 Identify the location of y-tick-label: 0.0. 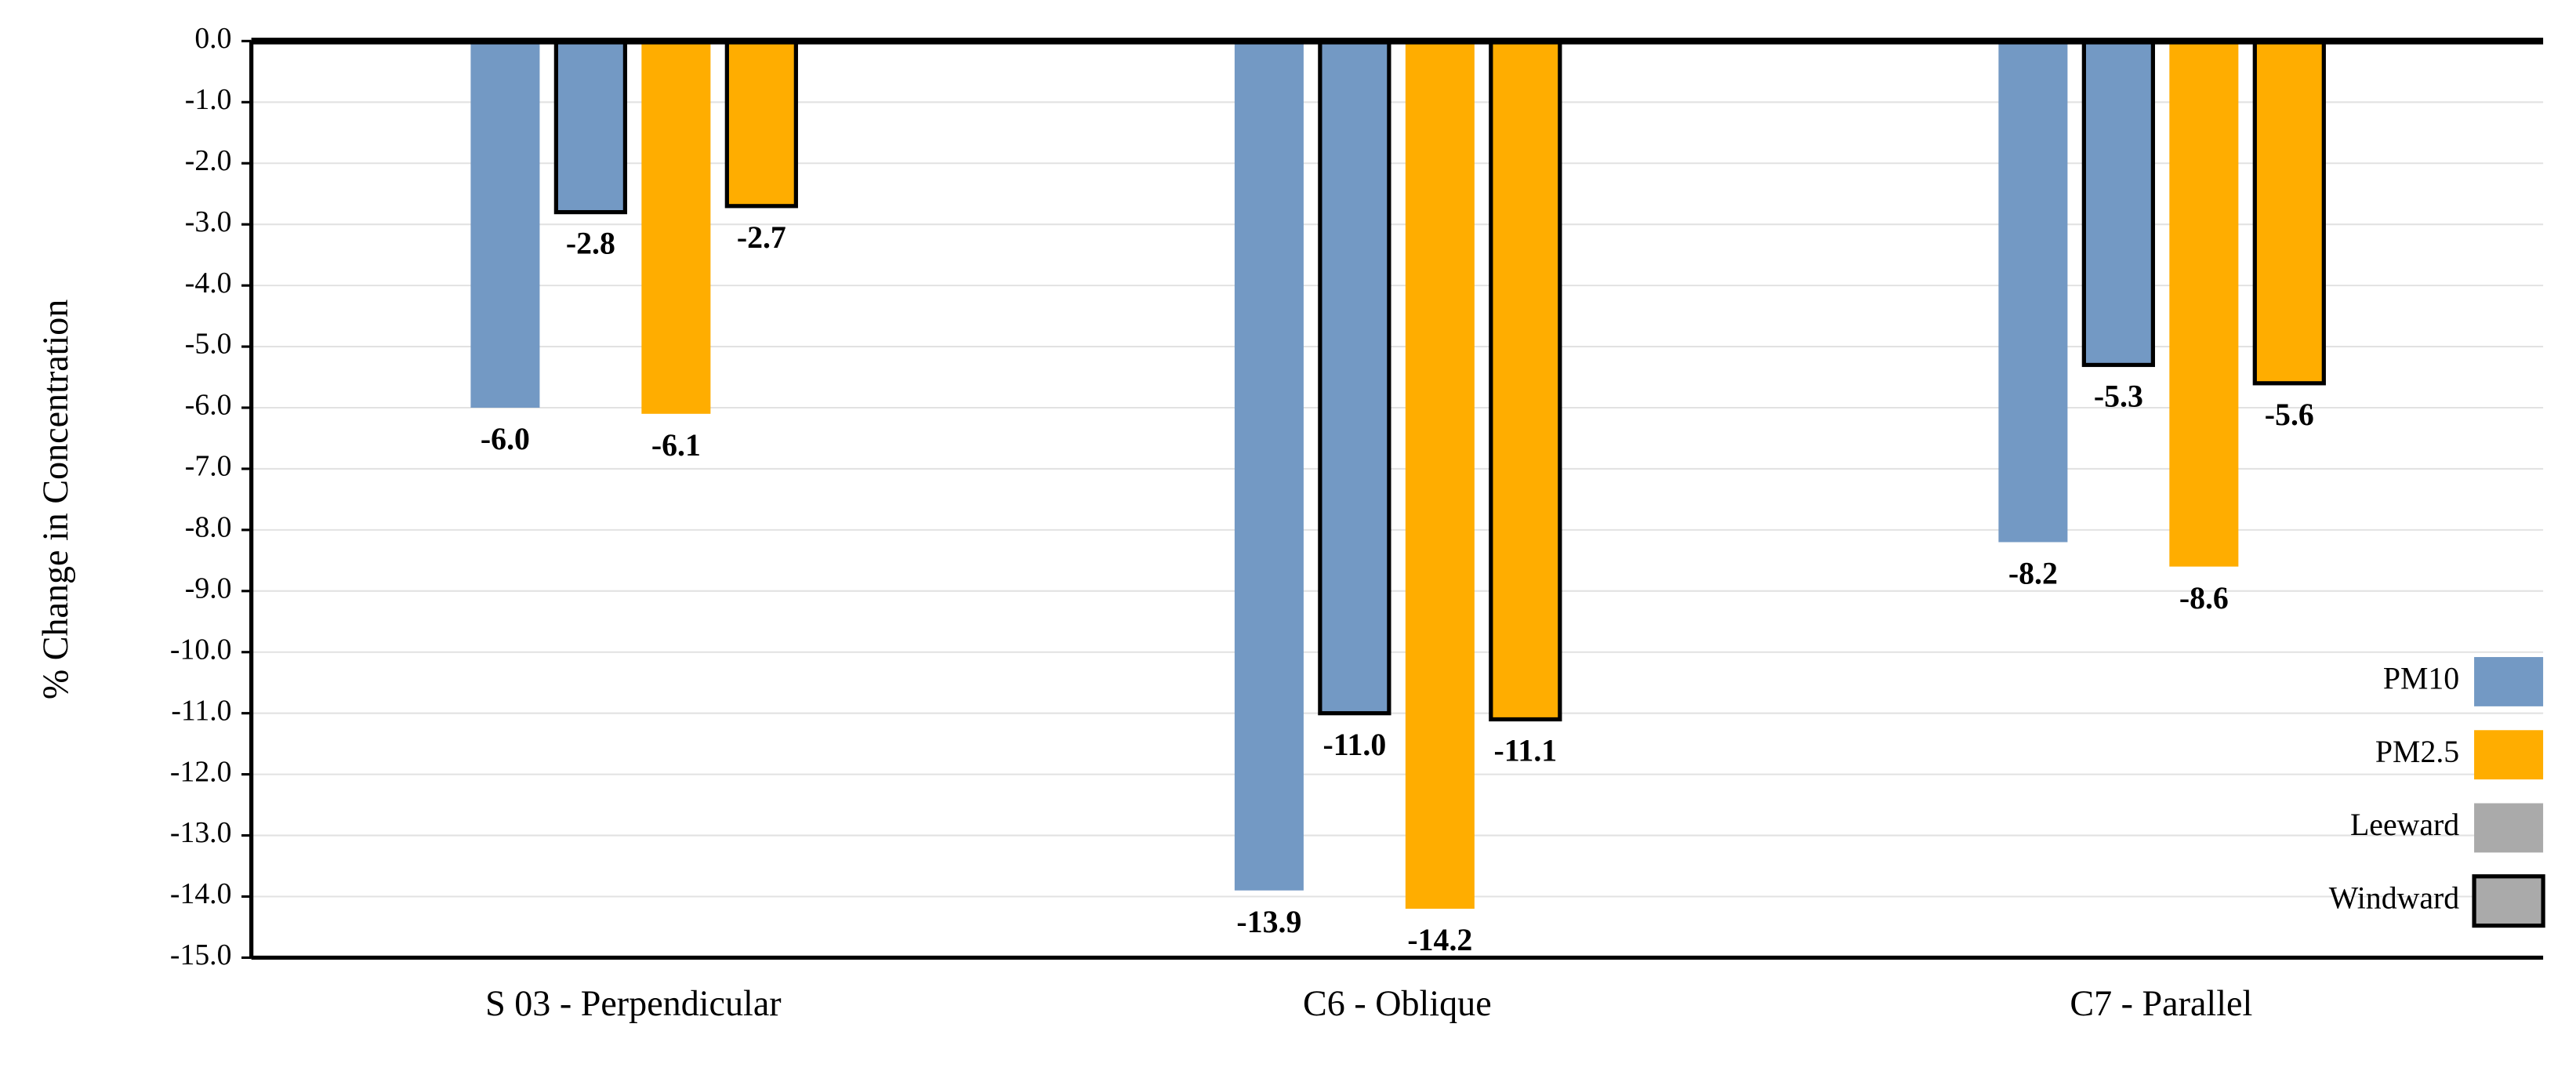
(212, 38).